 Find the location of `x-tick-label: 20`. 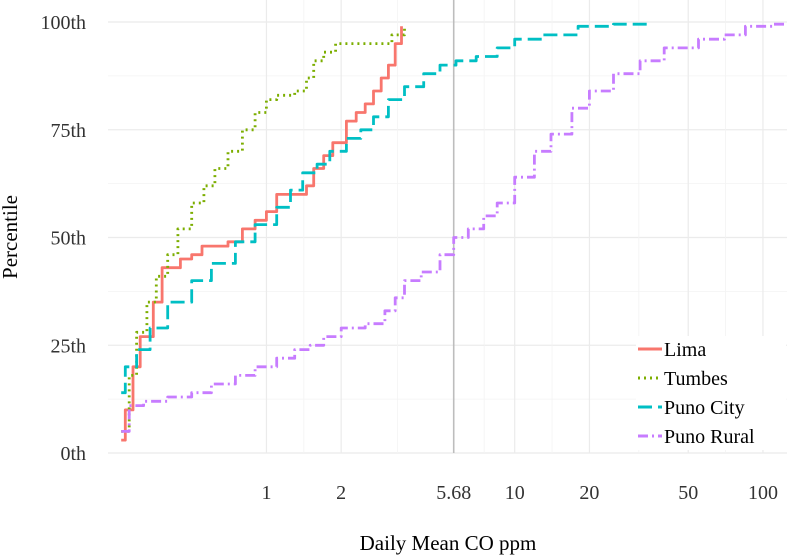

x-tick-label: 20 is located at coordinates (589, 493).